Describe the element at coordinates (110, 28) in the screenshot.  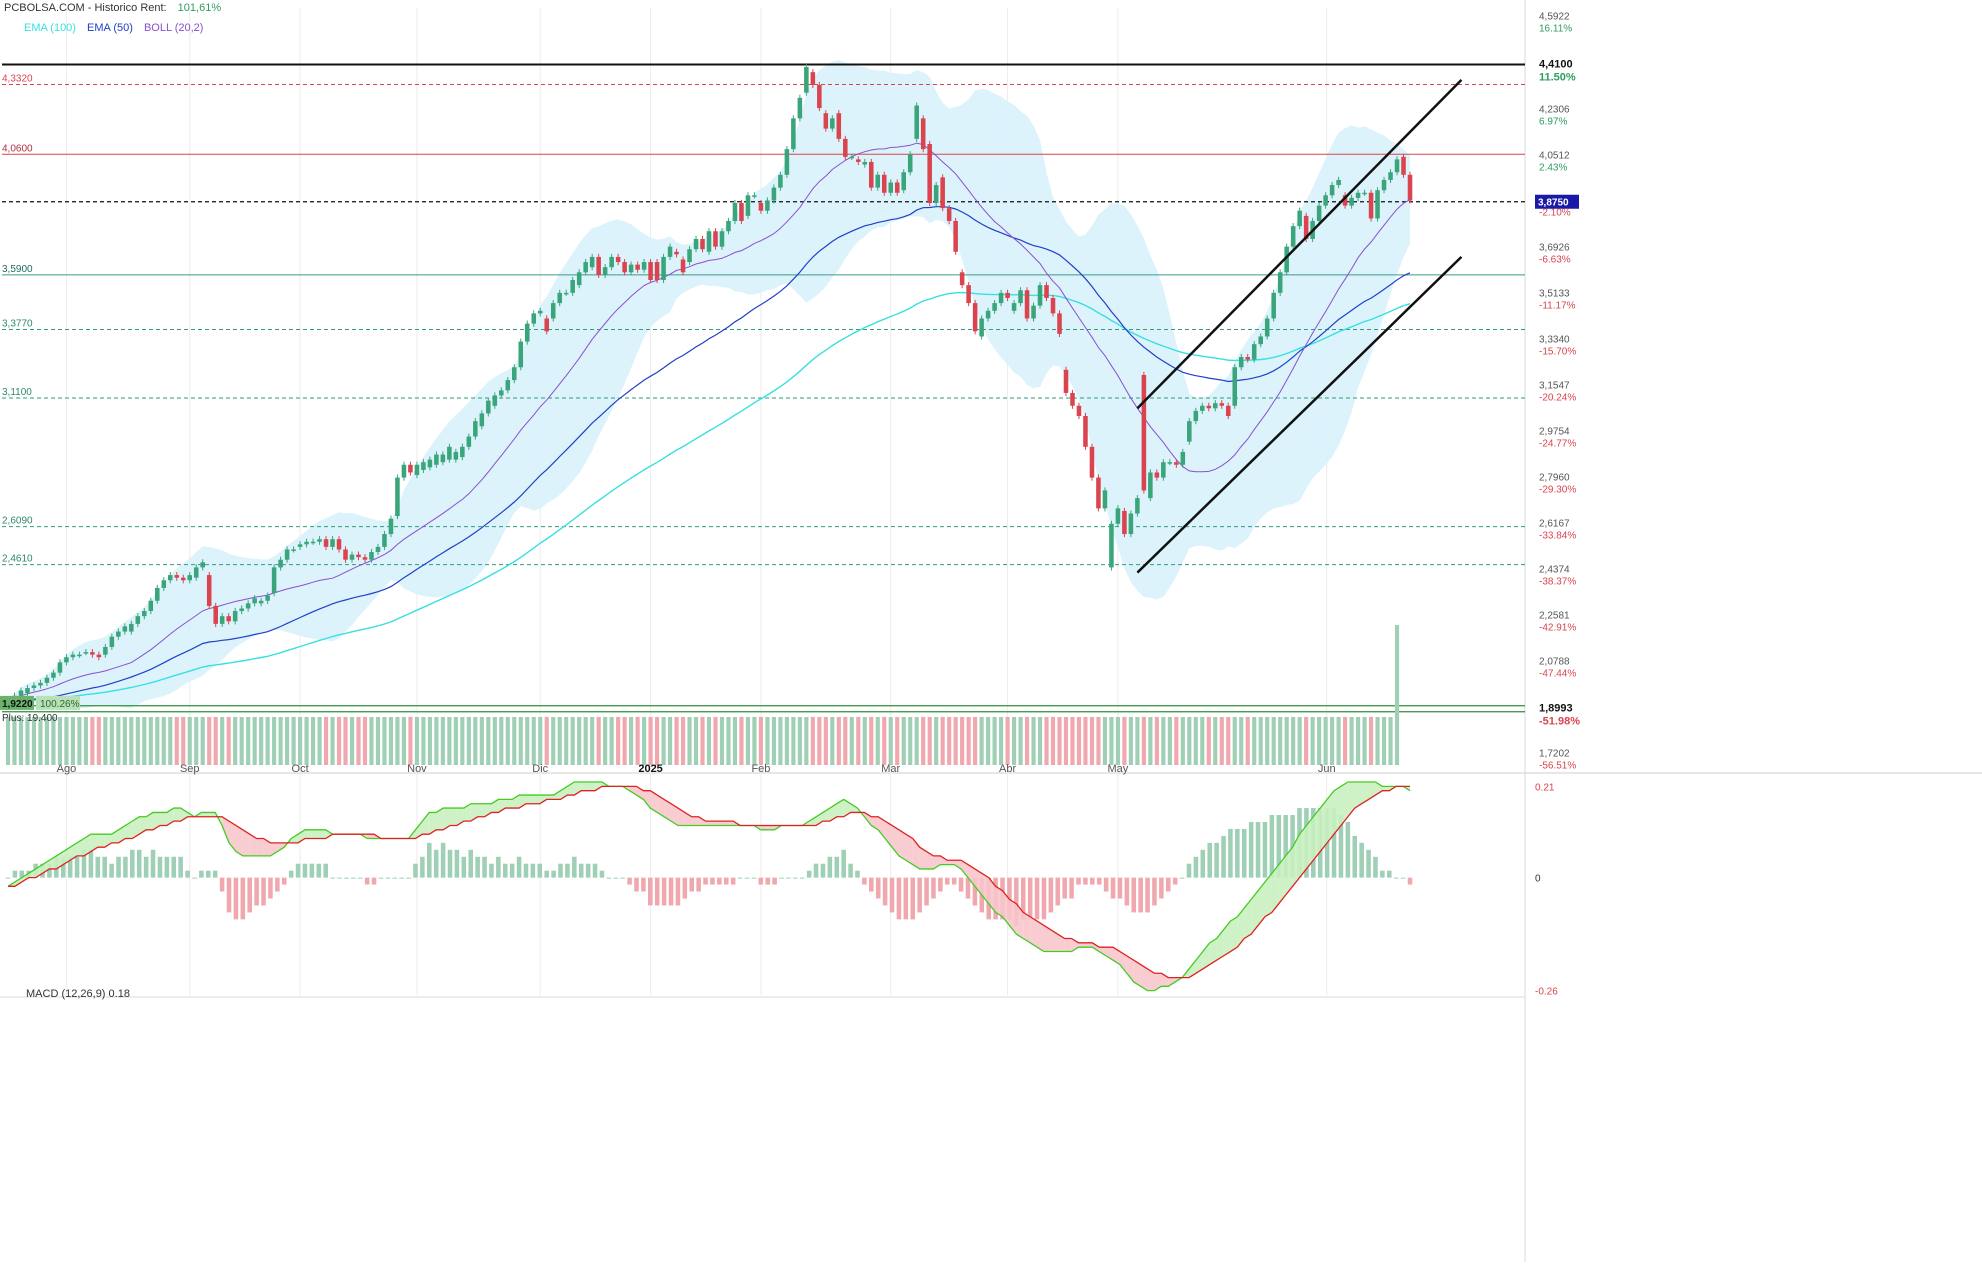
I see `legend-ema50: EMA (50)` at that location.